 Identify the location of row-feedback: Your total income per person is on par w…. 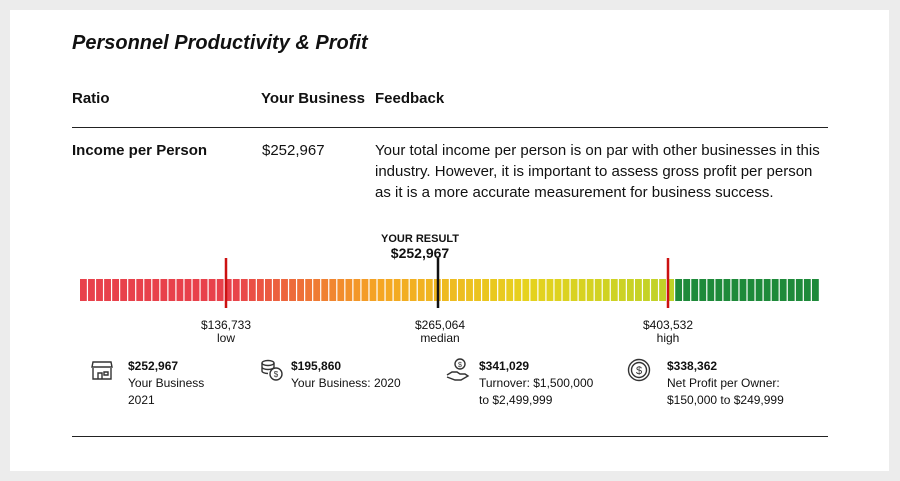
(597, 171).